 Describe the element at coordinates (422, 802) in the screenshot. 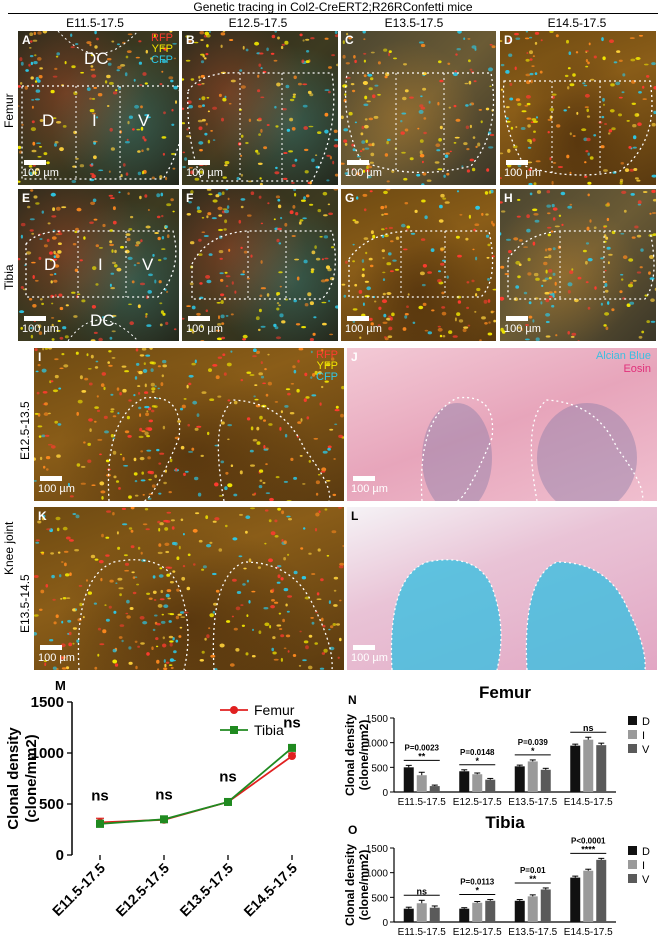

I see `x-tick-label: E11.5-17.5` at that location.